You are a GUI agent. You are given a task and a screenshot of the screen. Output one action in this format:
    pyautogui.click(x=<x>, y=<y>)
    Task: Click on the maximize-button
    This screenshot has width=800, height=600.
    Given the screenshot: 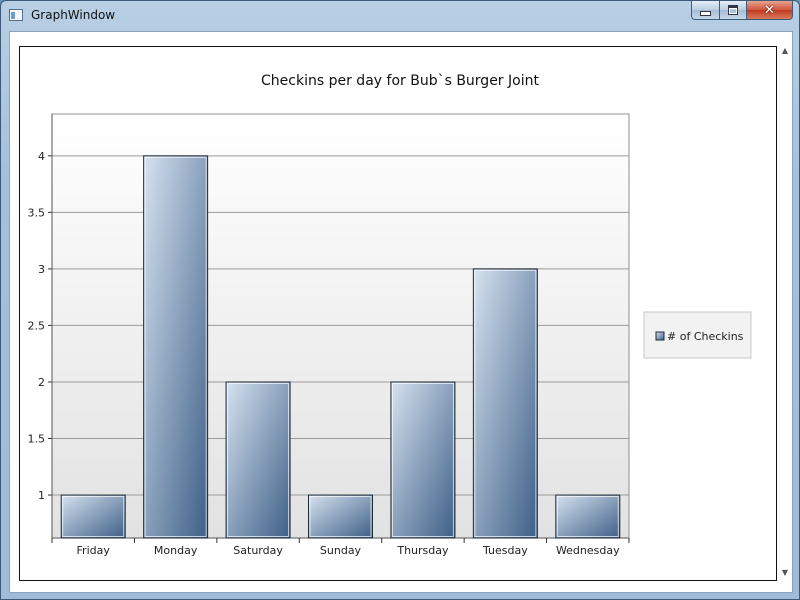 What is the action you would take?
    pyautogui.click(x=733, y=10)
    